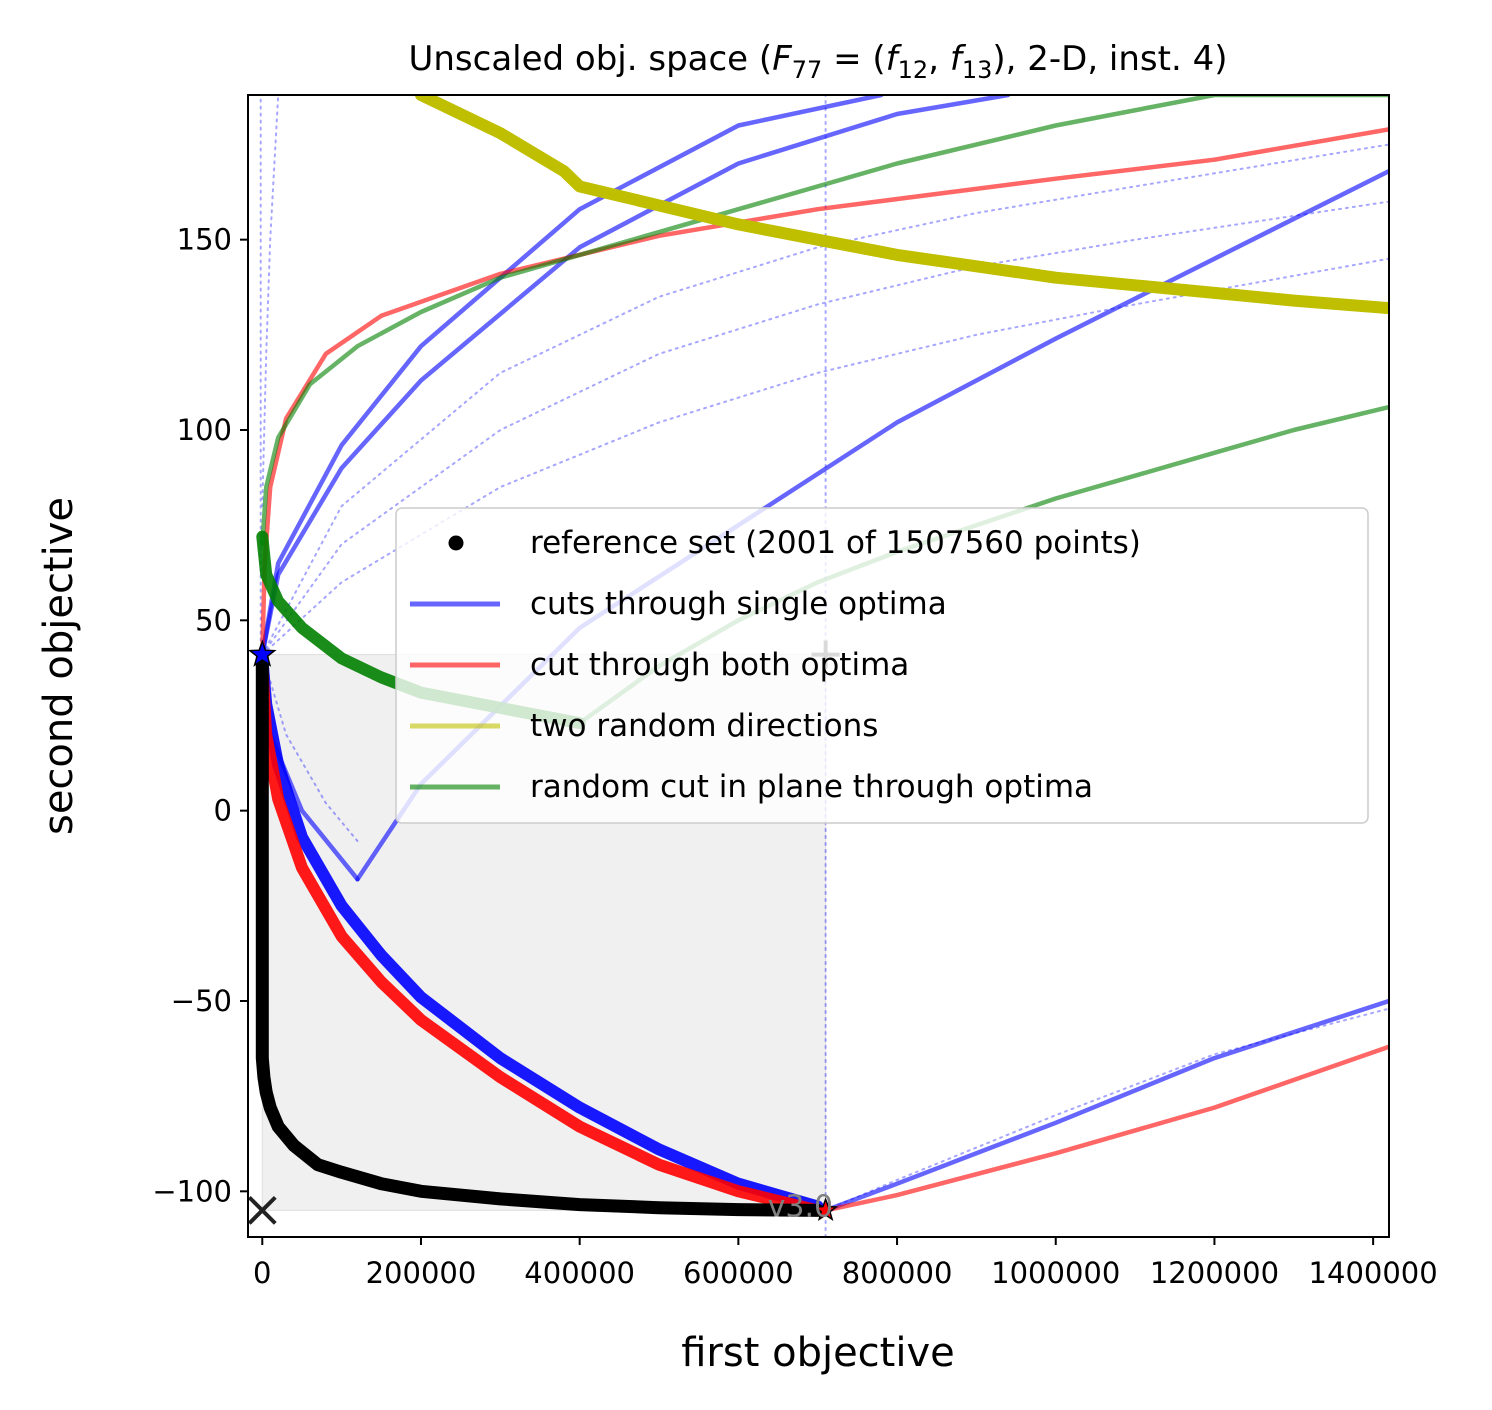 This screenshot has width=1492, height=1410. I want to click on x-tick-label: 1200000, so click(1214, 1273).